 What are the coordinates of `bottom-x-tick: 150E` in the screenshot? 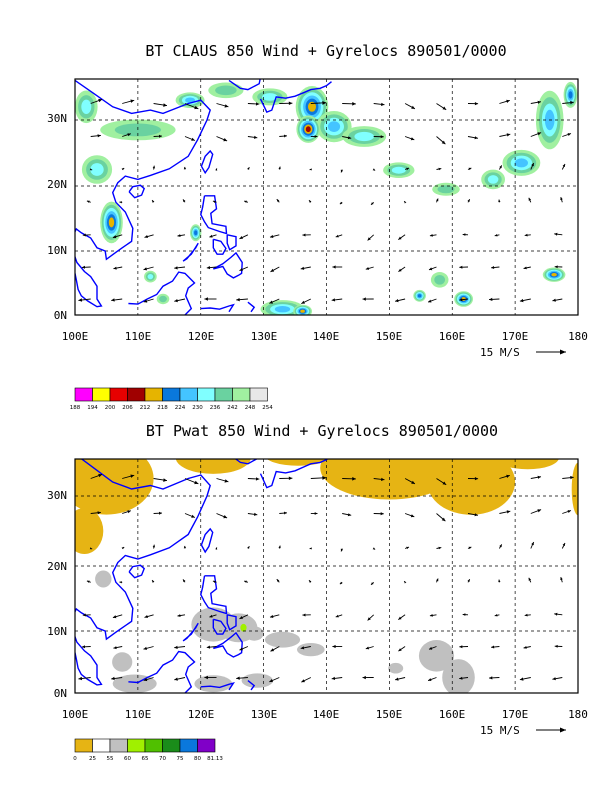 It's located at (389, 714).